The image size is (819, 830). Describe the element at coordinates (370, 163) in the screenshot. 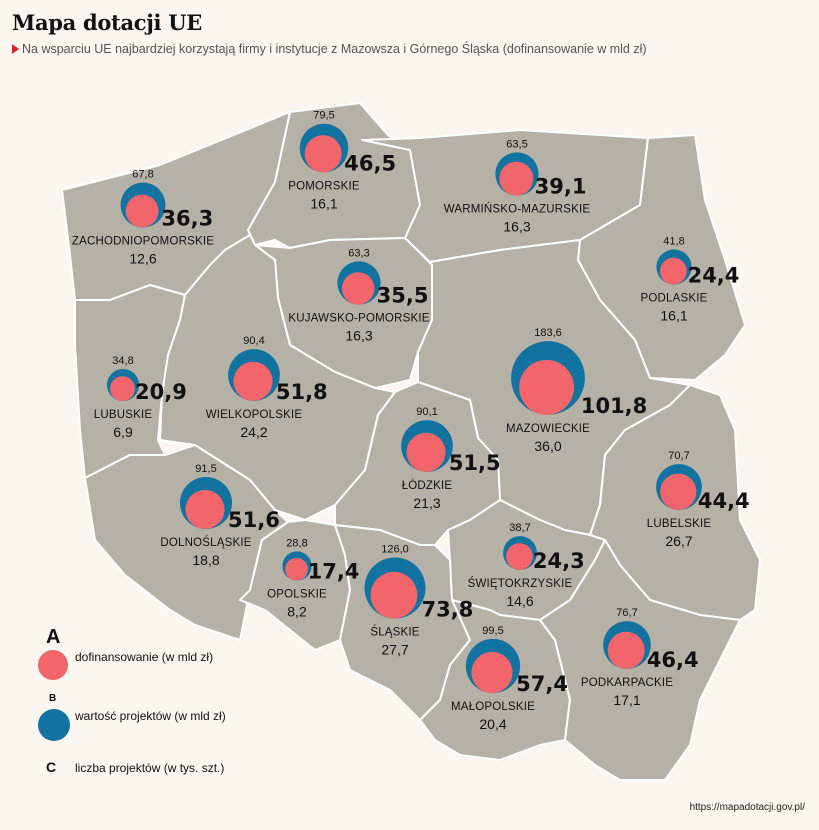

I see `dofinansowanie-label-pomorskie: 46,5` at that location.